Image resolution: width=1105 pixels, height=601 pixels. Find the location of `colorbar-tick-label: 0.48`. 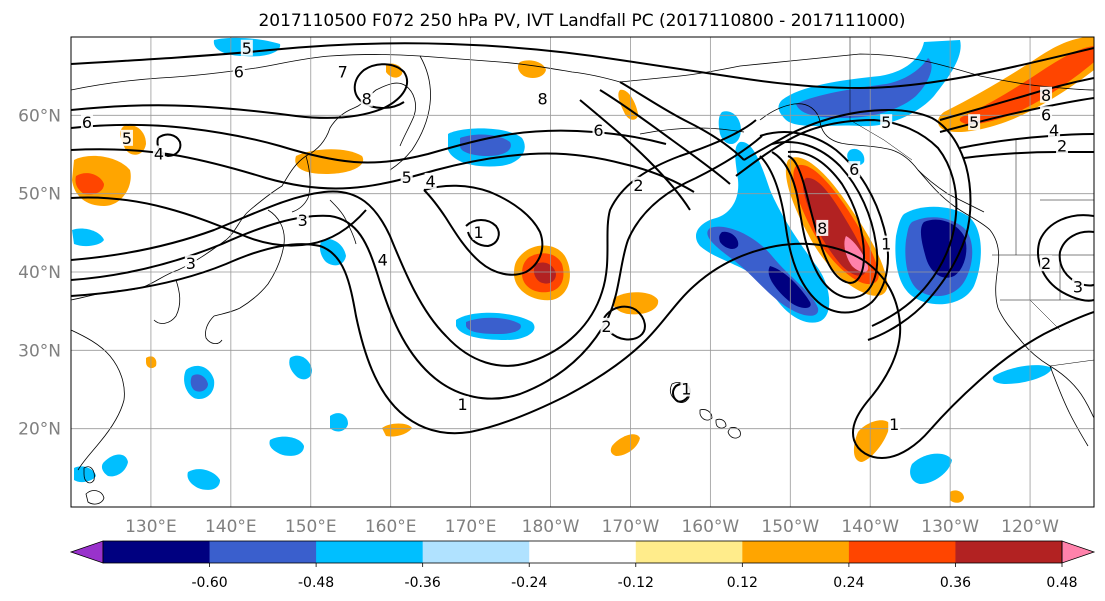

colorbar-tick-label: 0.48 is located at coordinates (1061, 583).